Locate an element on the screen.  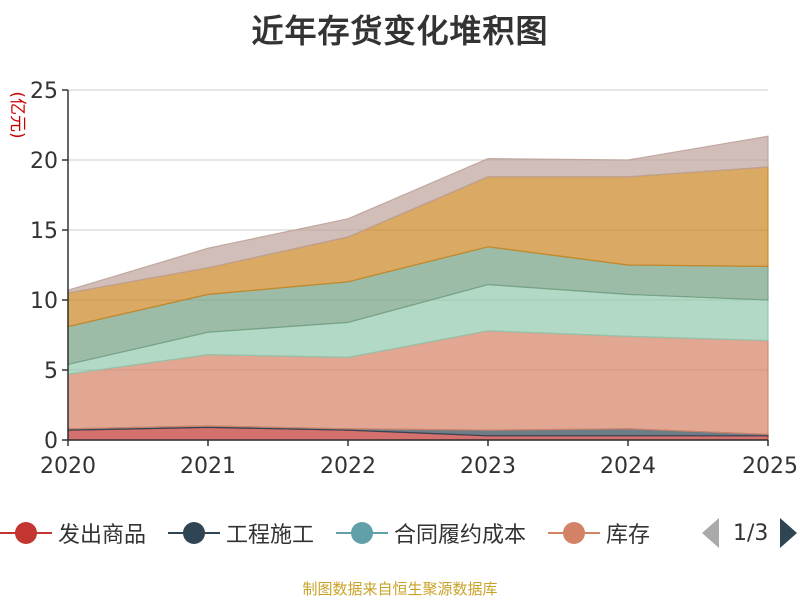
legend-page-indicator: 1/3 is located at coordinates (751, 533).